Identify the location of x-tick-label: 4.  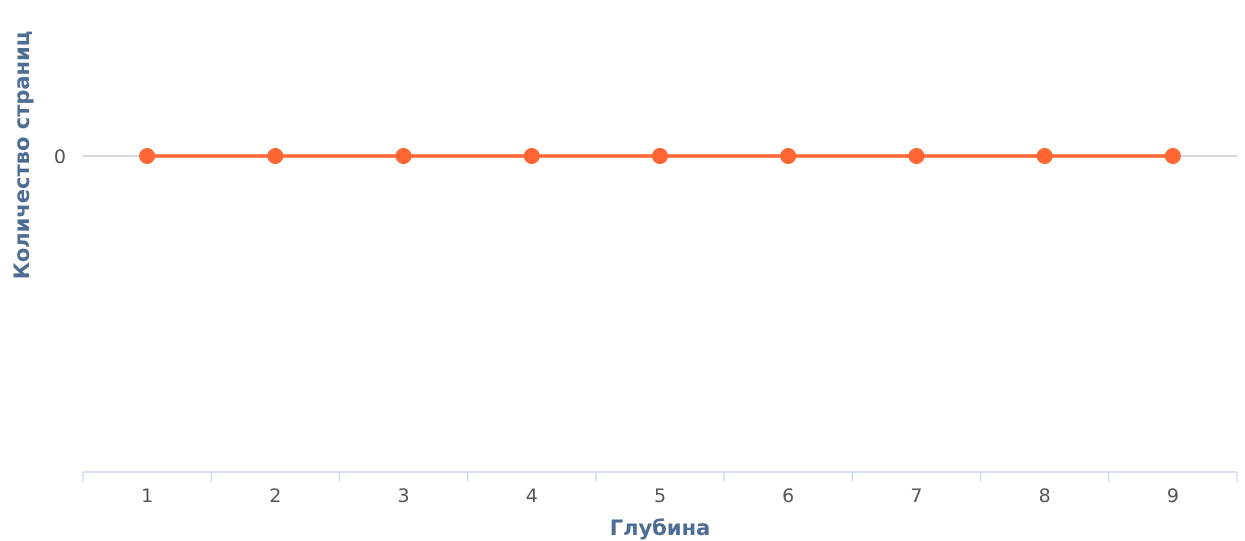
(532, 496).